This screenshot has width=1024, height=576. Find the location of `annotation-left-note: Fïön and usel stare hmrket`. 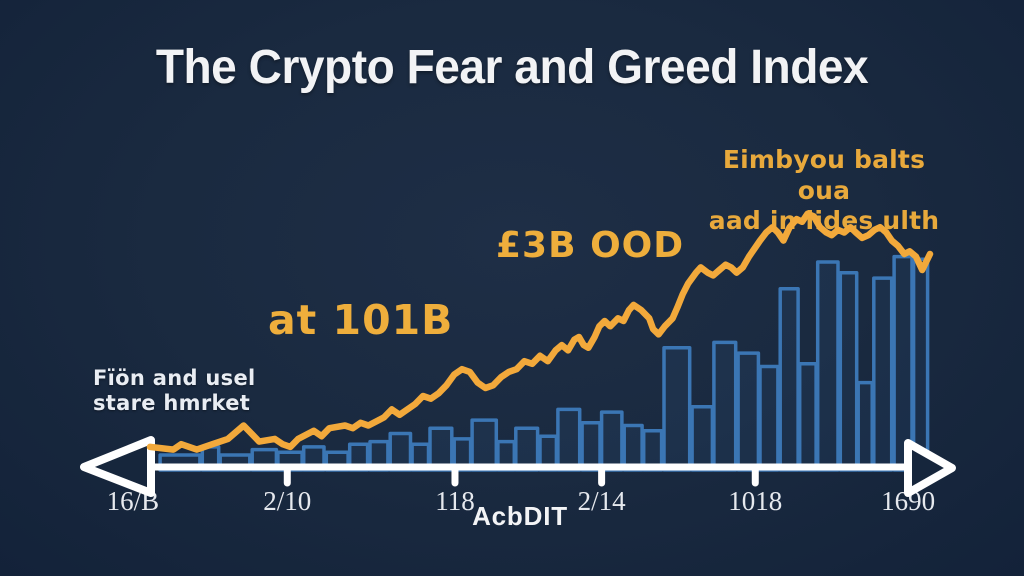

annotation-left-note: Fïön and usel stare hmrket is located at coordinates (174, 391).